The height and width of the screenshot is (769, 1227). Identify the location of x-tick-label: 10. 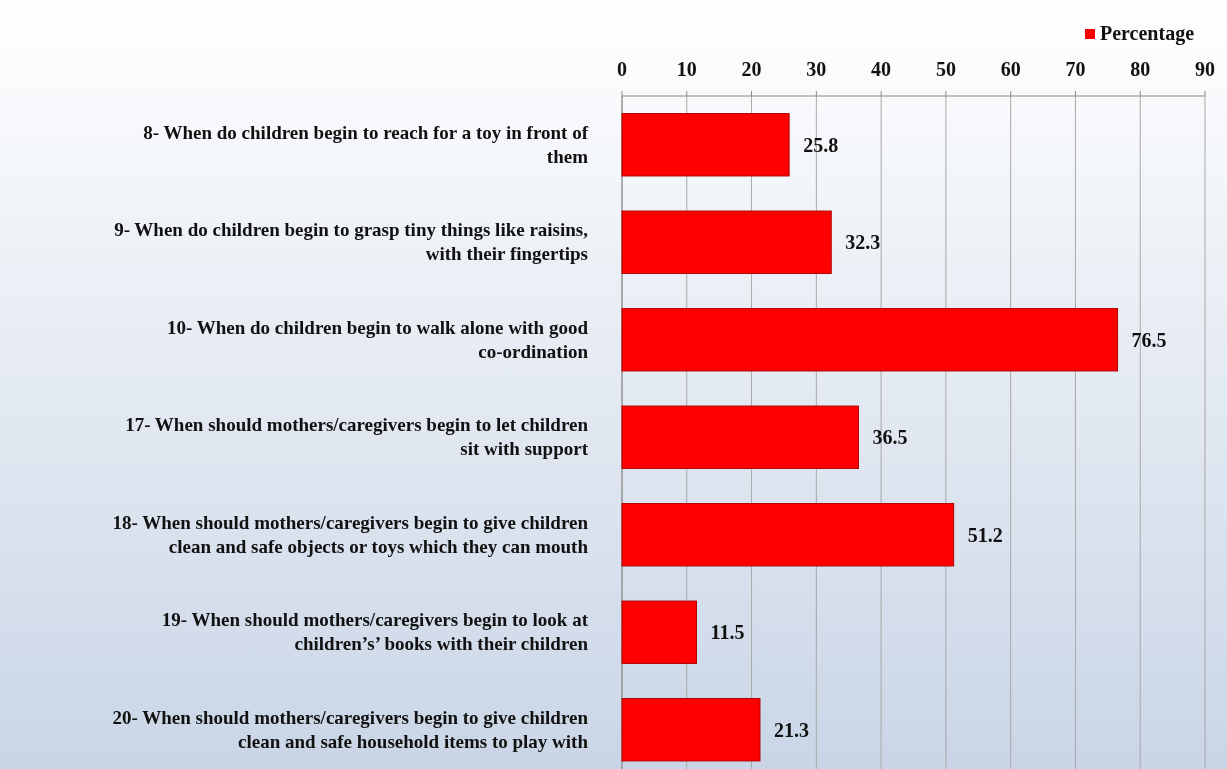
(686, 69).